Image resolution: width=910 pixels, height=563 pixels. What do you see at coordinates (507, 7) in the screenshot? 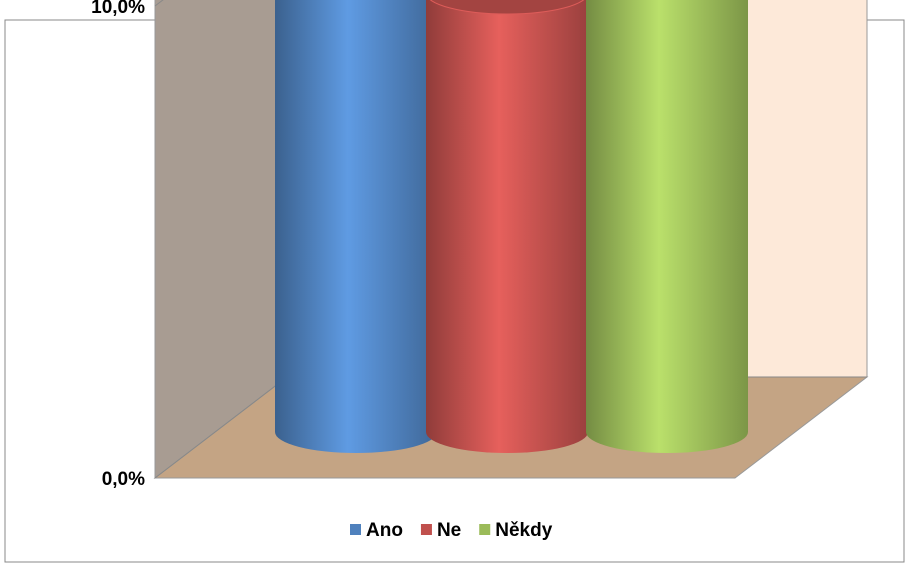
I see `cylinder-top` at bounding box center [507, 7].